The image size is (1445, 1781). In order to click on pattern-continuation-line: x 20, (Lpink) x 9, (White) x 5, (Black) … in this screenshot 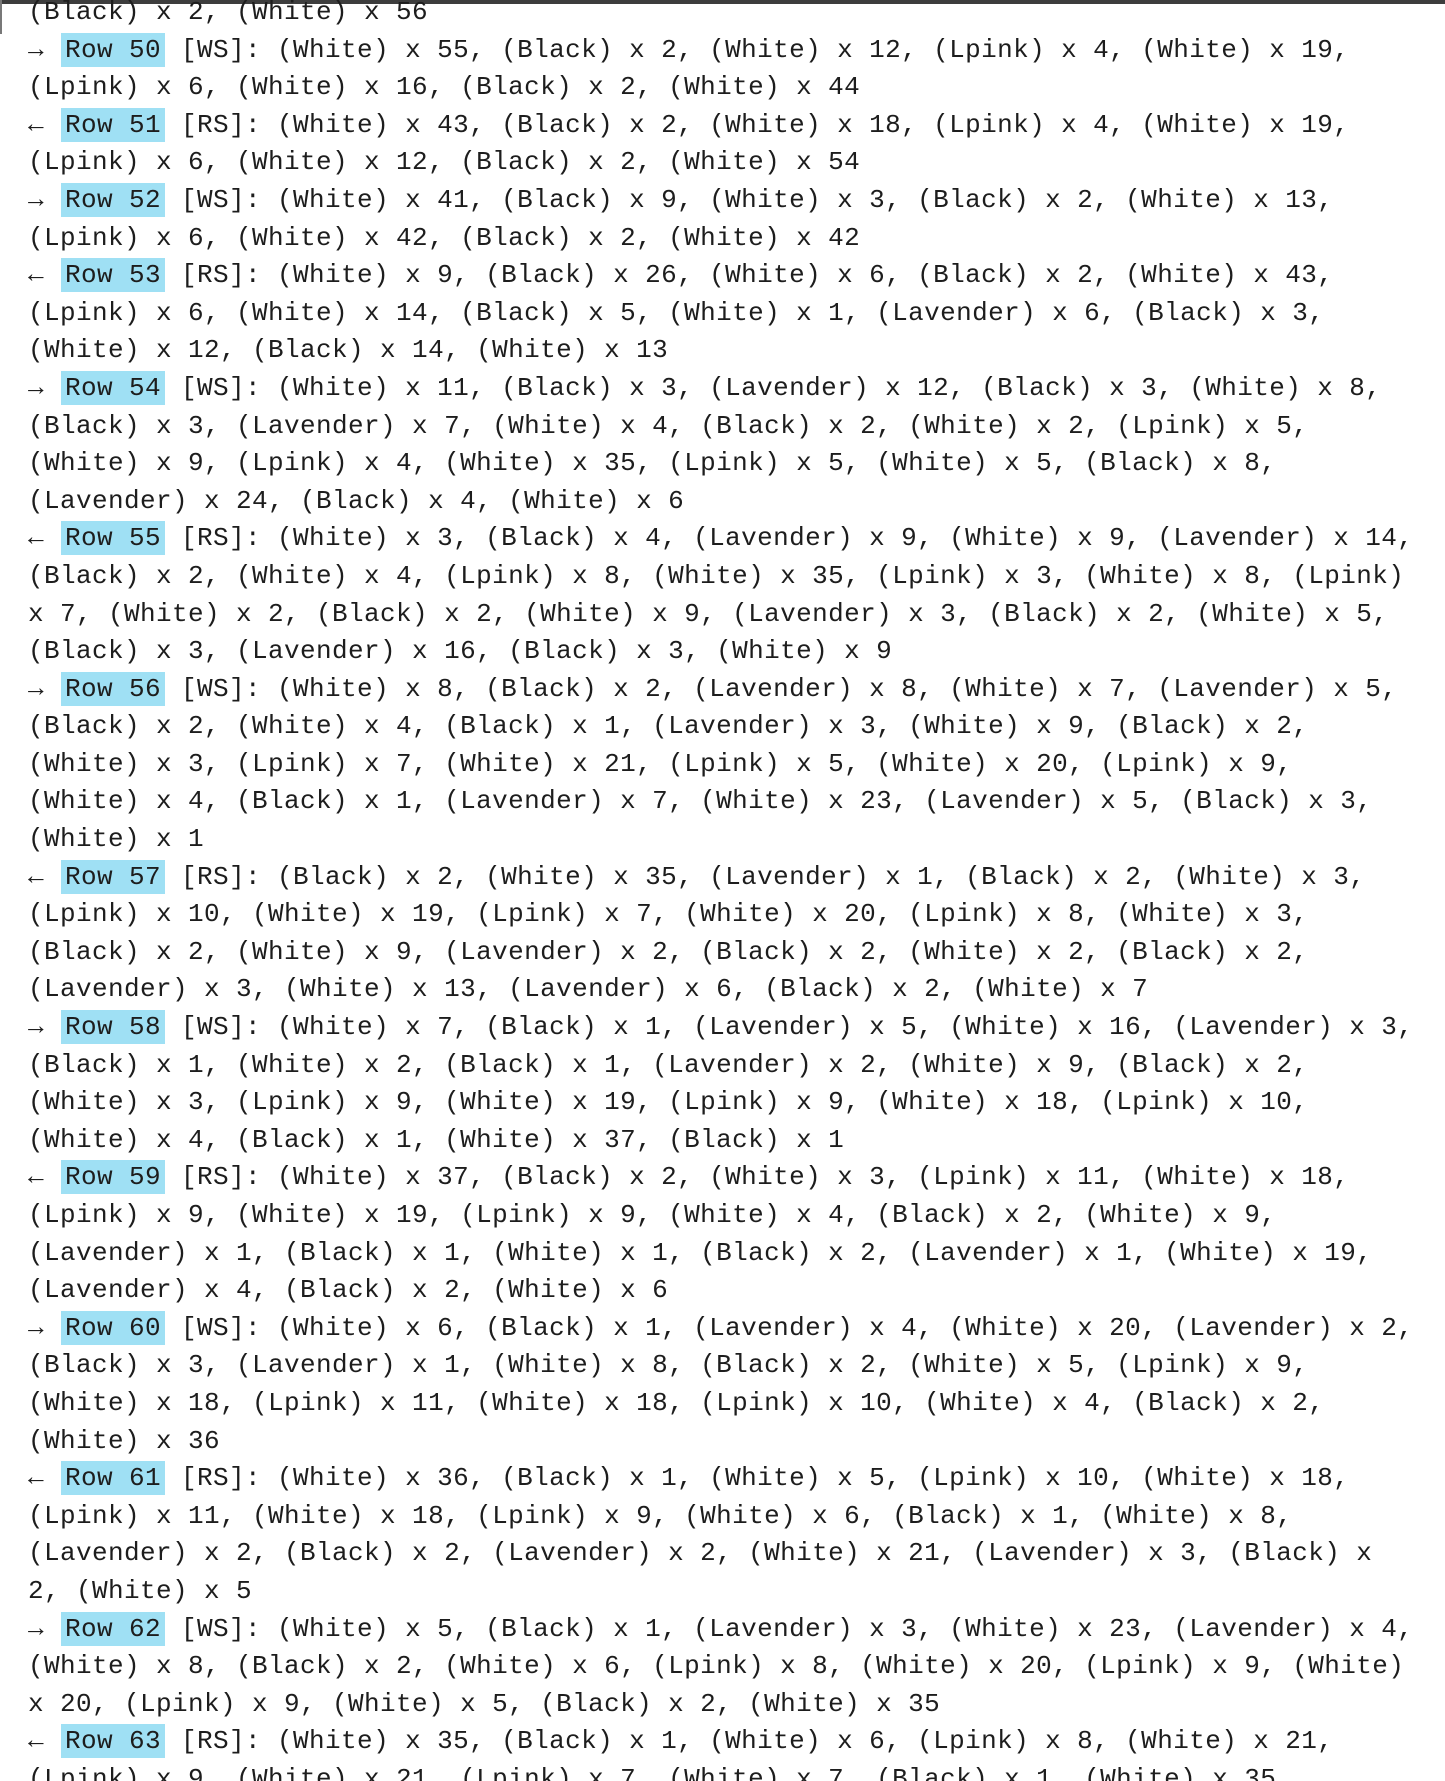, I will do `click(736, 1705)`.